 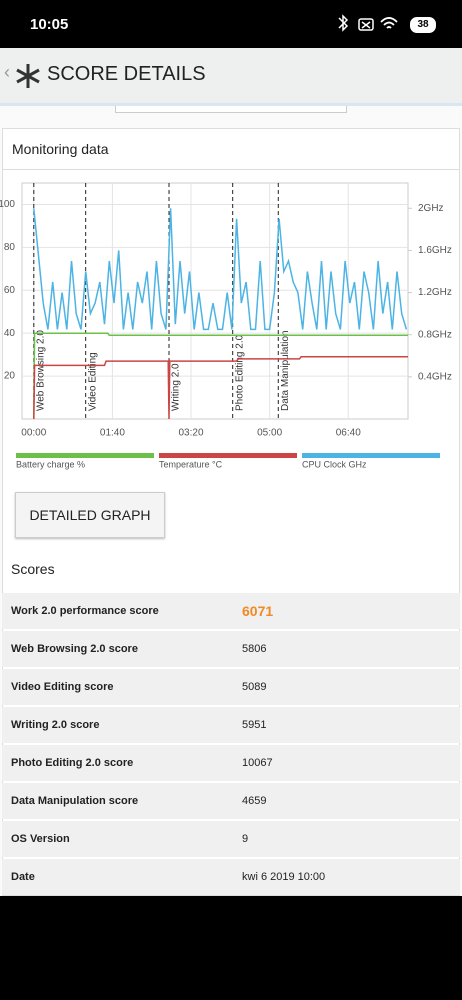 I want to click on x-tick-label: 03:20, so click(x=191, y=433).